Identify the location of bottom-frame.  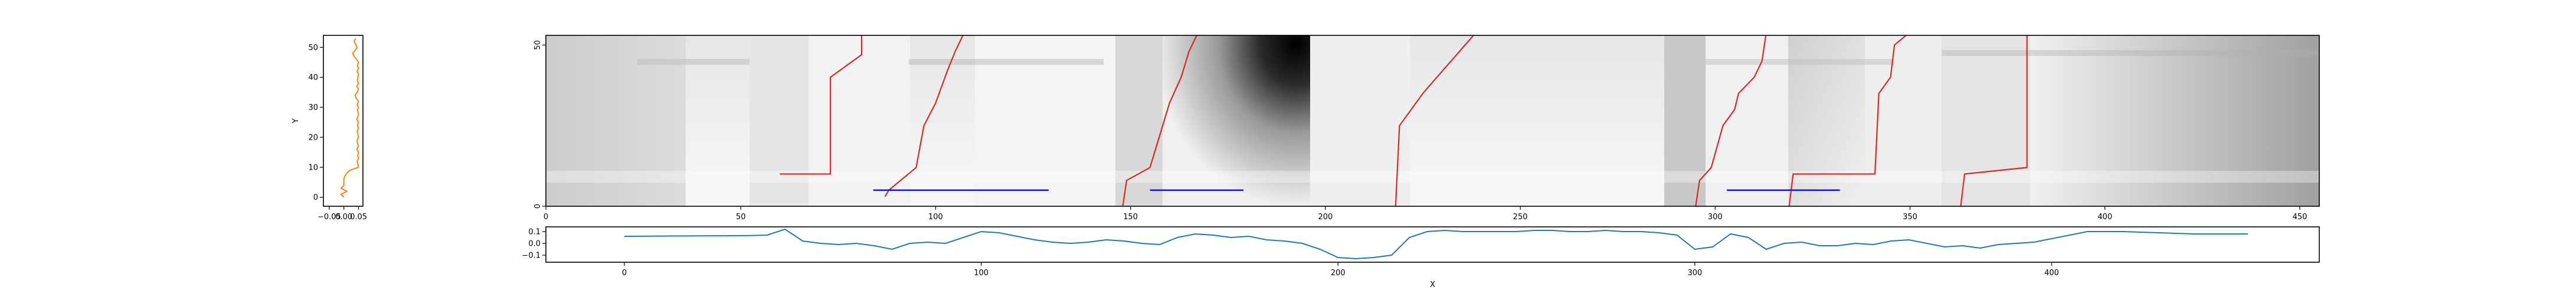
(1433, 245).